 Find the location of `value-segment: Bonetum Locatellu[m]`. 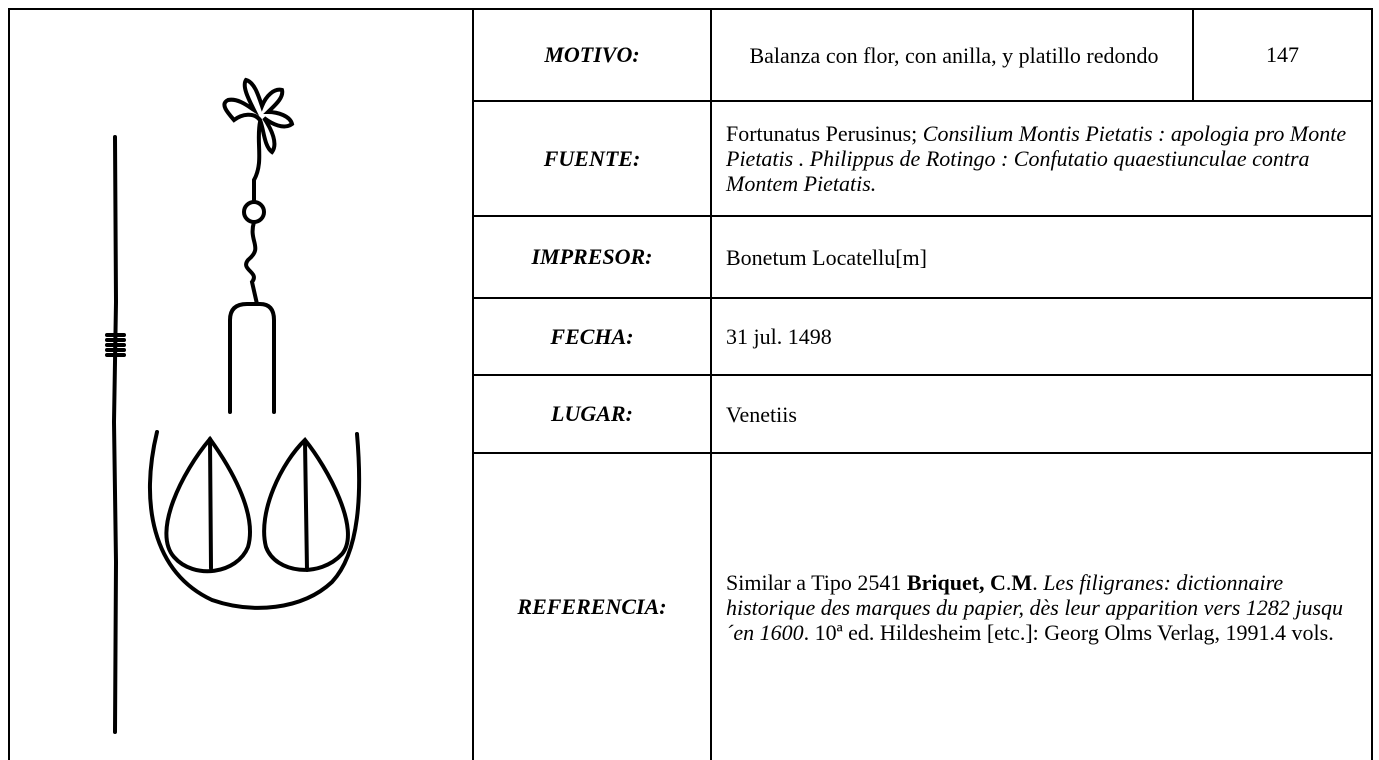

value-segment: Bonetum Locatellu[m] is located at coordinates (826, 257).